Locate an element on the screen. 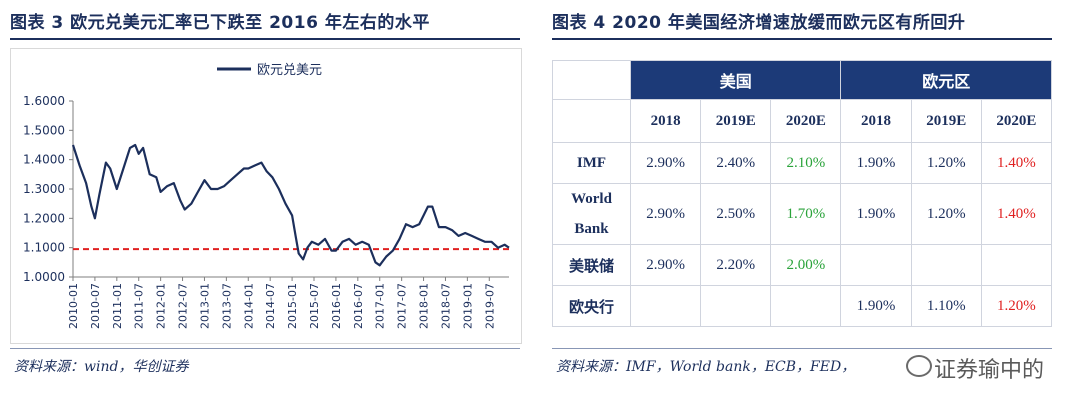  x-tick-label: 2012-07 is located at coordinates (183, 306).